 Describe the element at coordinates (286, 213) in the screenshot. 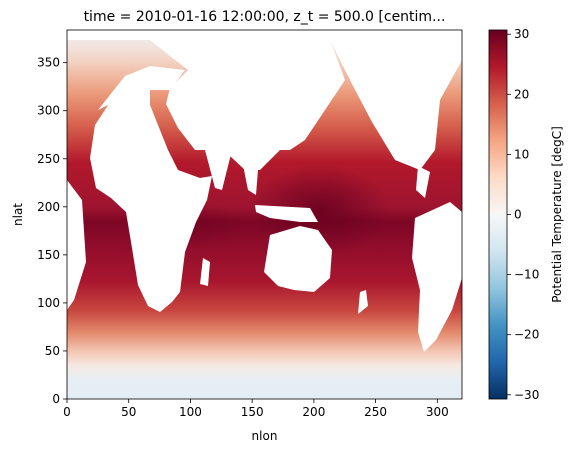

I see `land-indonesia` at that location.